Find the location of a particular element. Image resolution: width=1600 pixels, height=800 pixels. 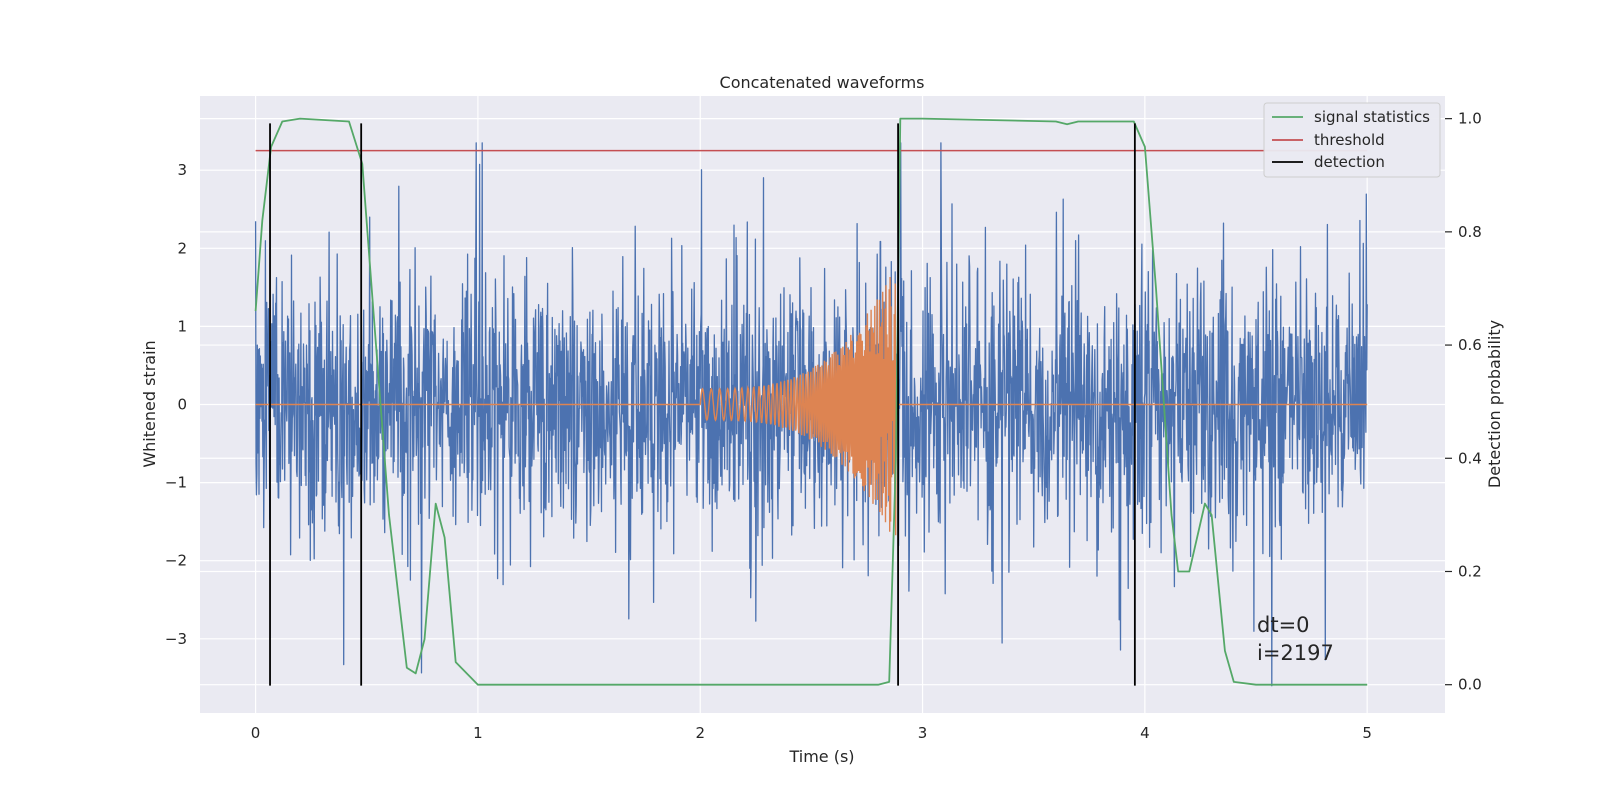

x-tick-label: 0 is located at coordinates (256, 733).